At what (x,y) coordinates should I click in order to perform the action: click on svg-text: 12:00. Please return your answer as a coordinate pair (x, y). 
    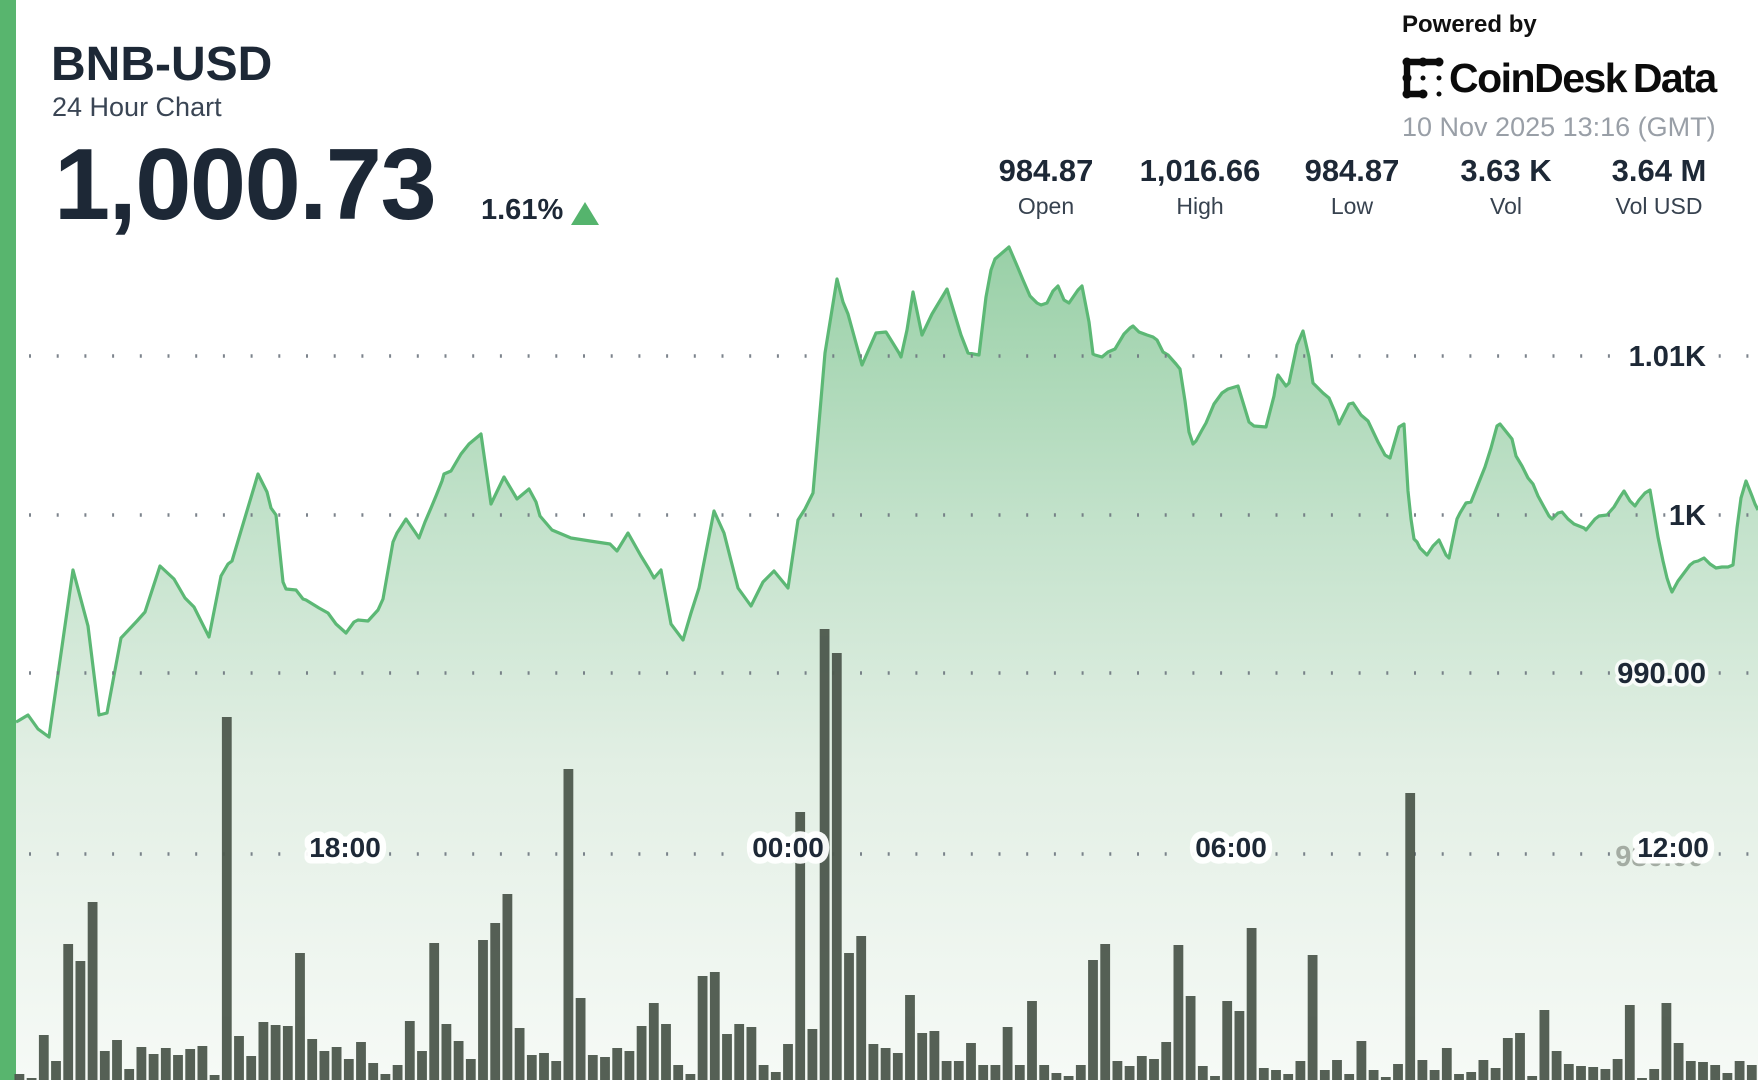
    Looking at the image, I should click on (1673, 847).